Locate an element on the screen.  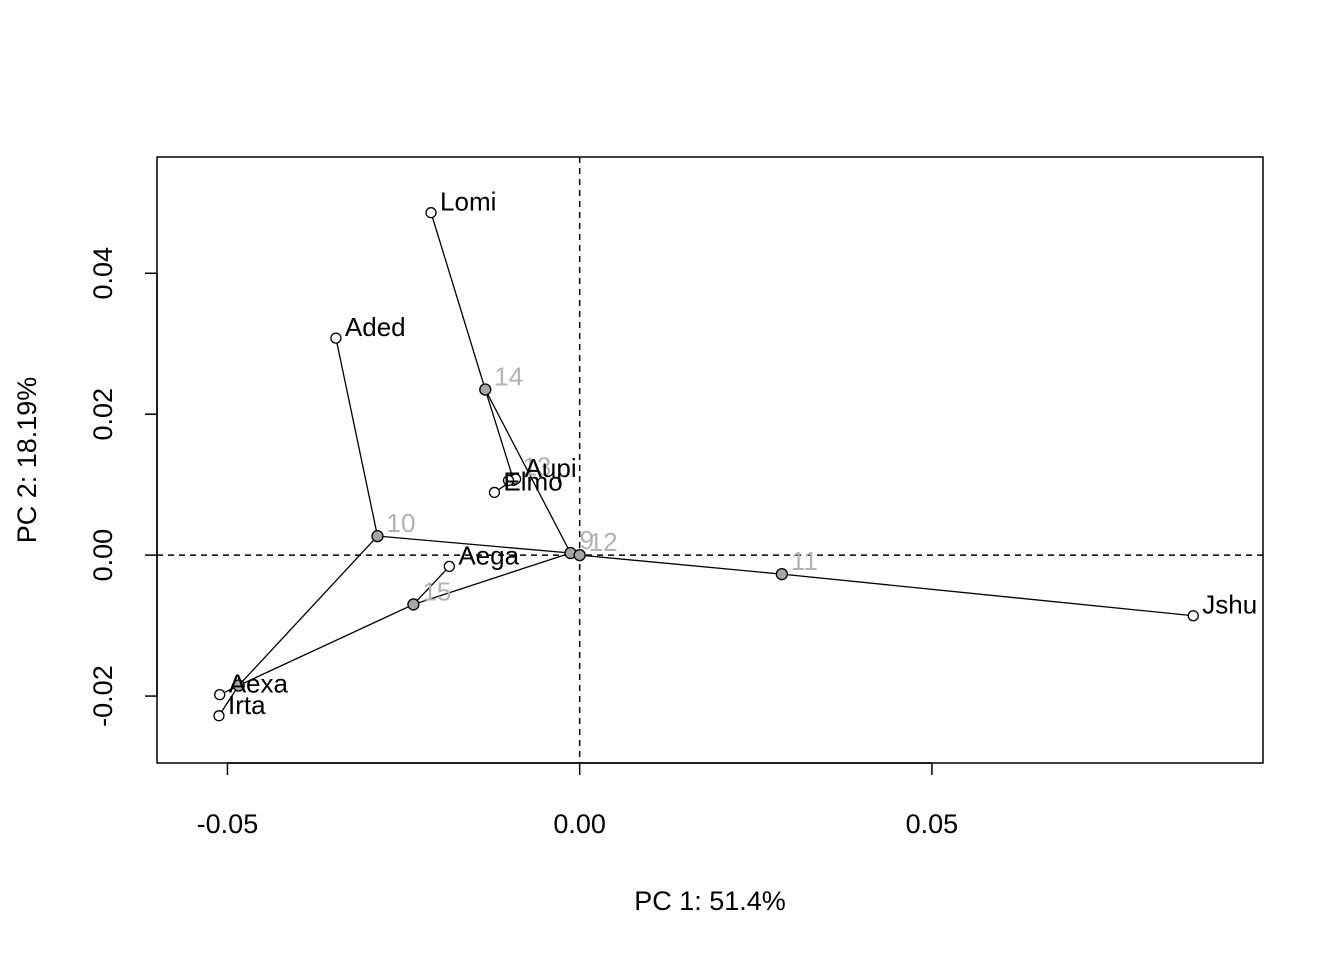
node-label: 9 is located at coordinates (587, 540).